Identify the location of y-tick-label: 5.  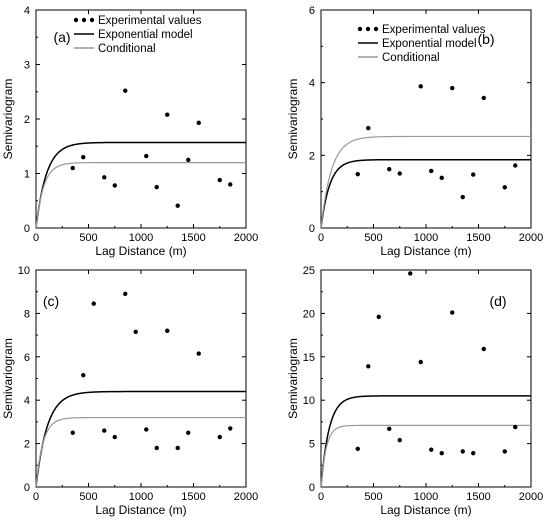
(312, 445).